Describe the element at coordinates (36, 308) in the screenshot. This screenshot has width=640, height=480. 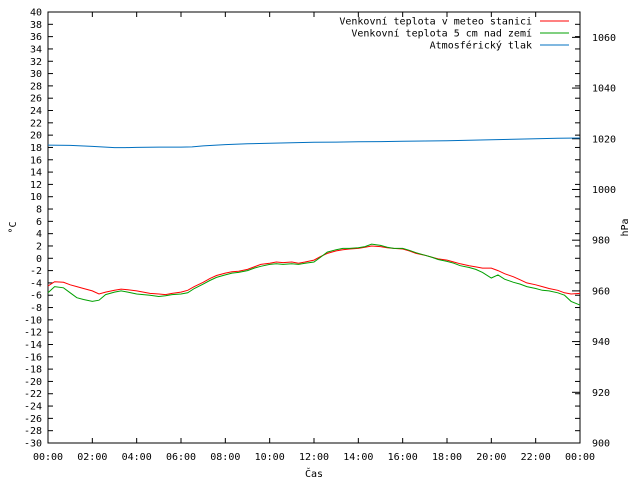
I see `y-tick-label: -8` at that location.